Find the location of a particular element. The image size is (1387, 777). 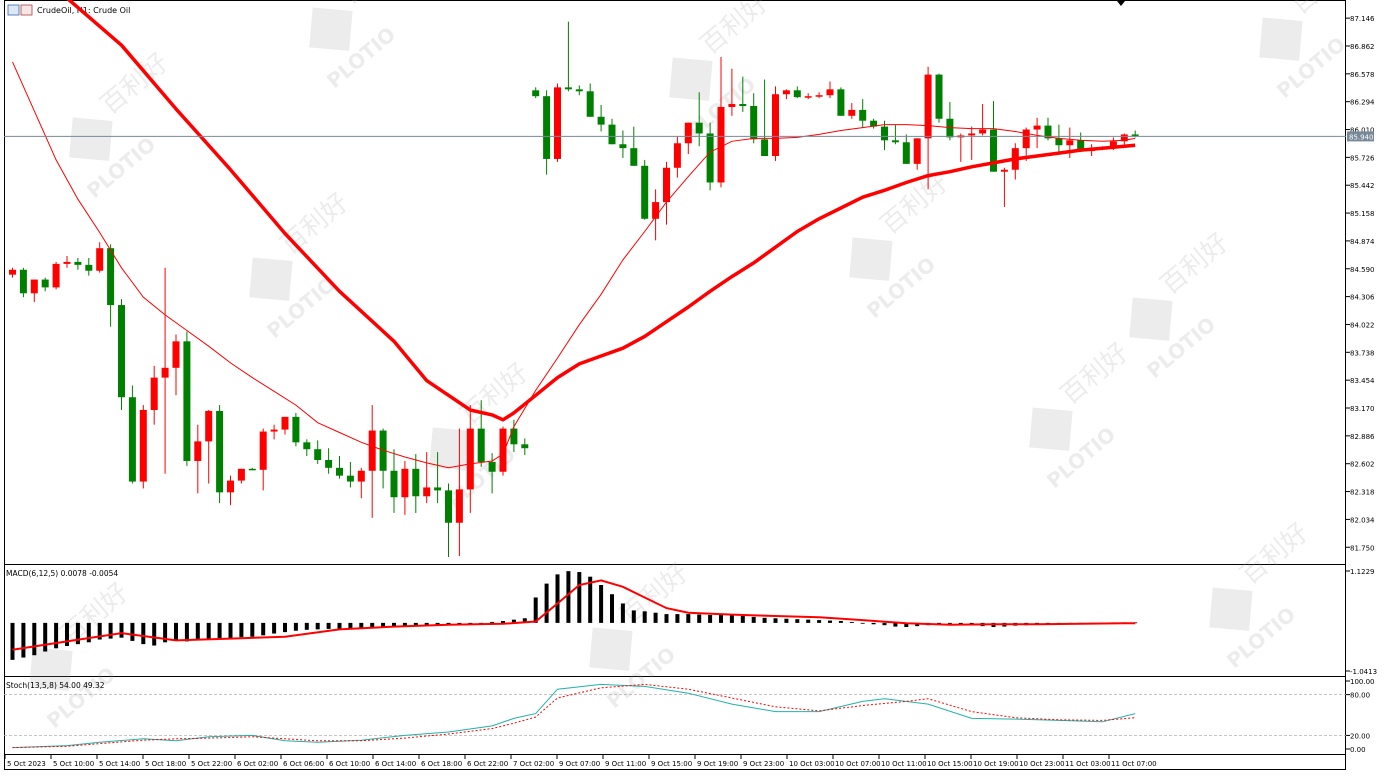

stochastic-pane: 100.00 80.00 20.00 0.00 is located at coordinates (689, 716).